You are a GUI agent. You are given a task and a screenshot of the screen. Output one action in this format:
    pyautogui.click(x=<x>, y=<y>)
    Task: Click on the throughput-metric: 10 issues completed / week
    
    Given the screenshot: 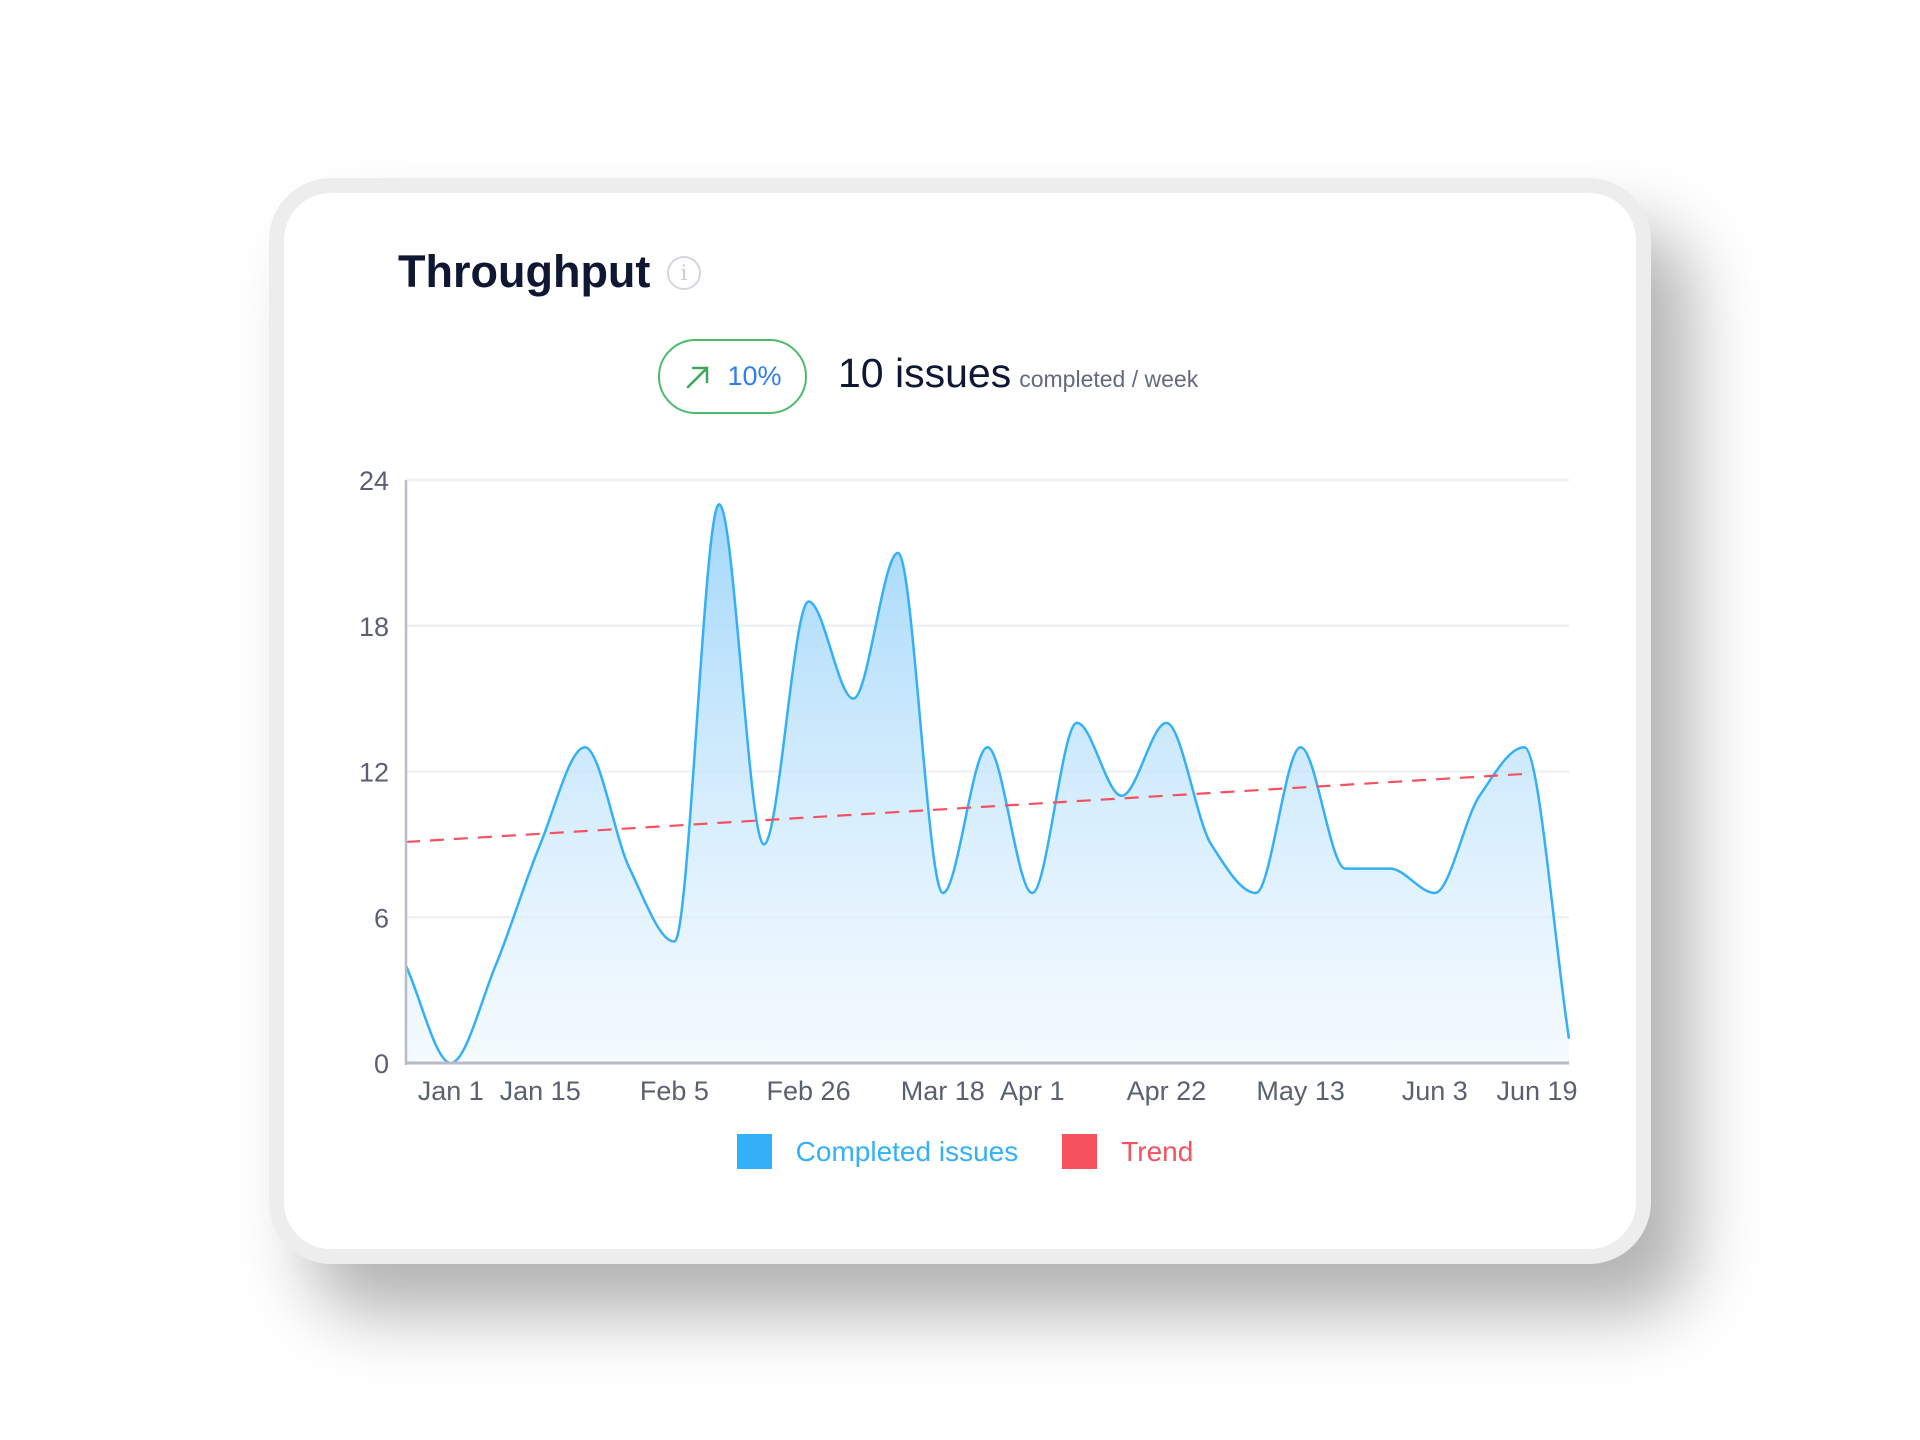 What is the action you would take?
    pyautogui.click(x=1018, y=373)
    